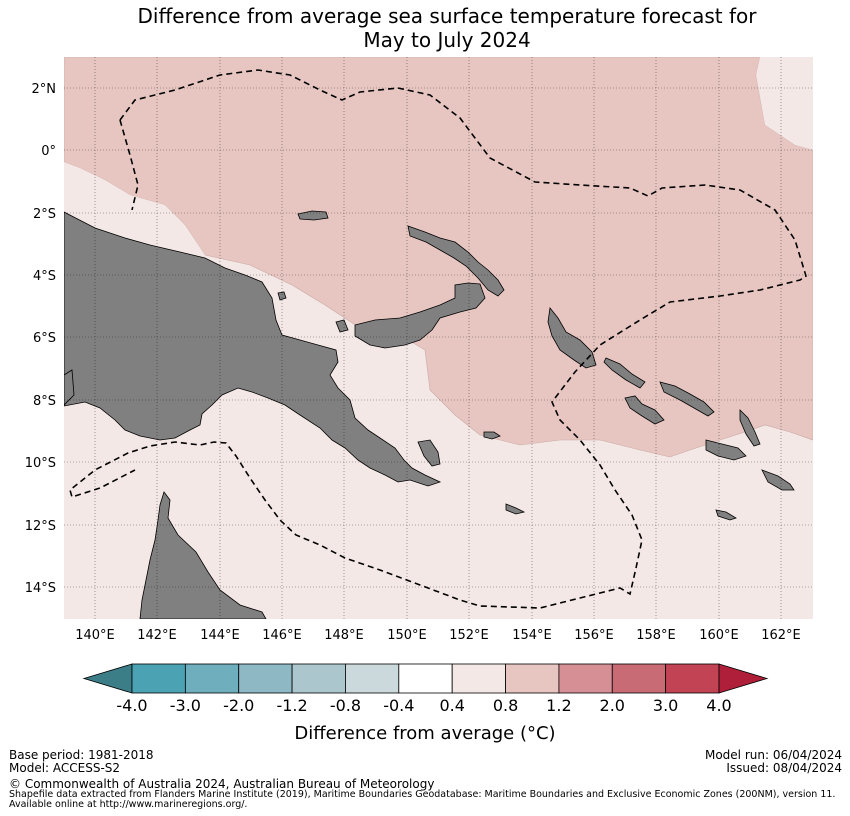 Image resolution: width=850 pixels, height=816 pixels. I want to click on colorbar-extend-low, so click(107, 678).